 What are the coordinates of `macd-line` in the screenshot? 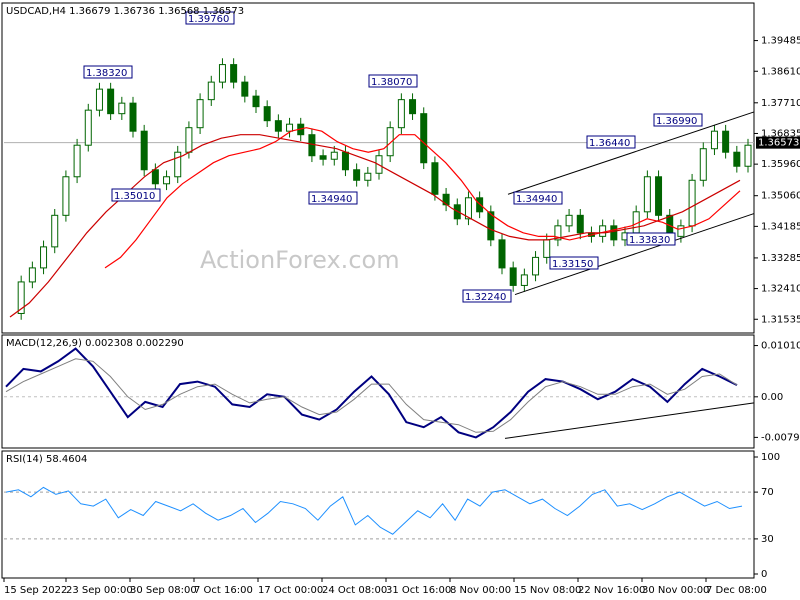 It's located at (371, 393).